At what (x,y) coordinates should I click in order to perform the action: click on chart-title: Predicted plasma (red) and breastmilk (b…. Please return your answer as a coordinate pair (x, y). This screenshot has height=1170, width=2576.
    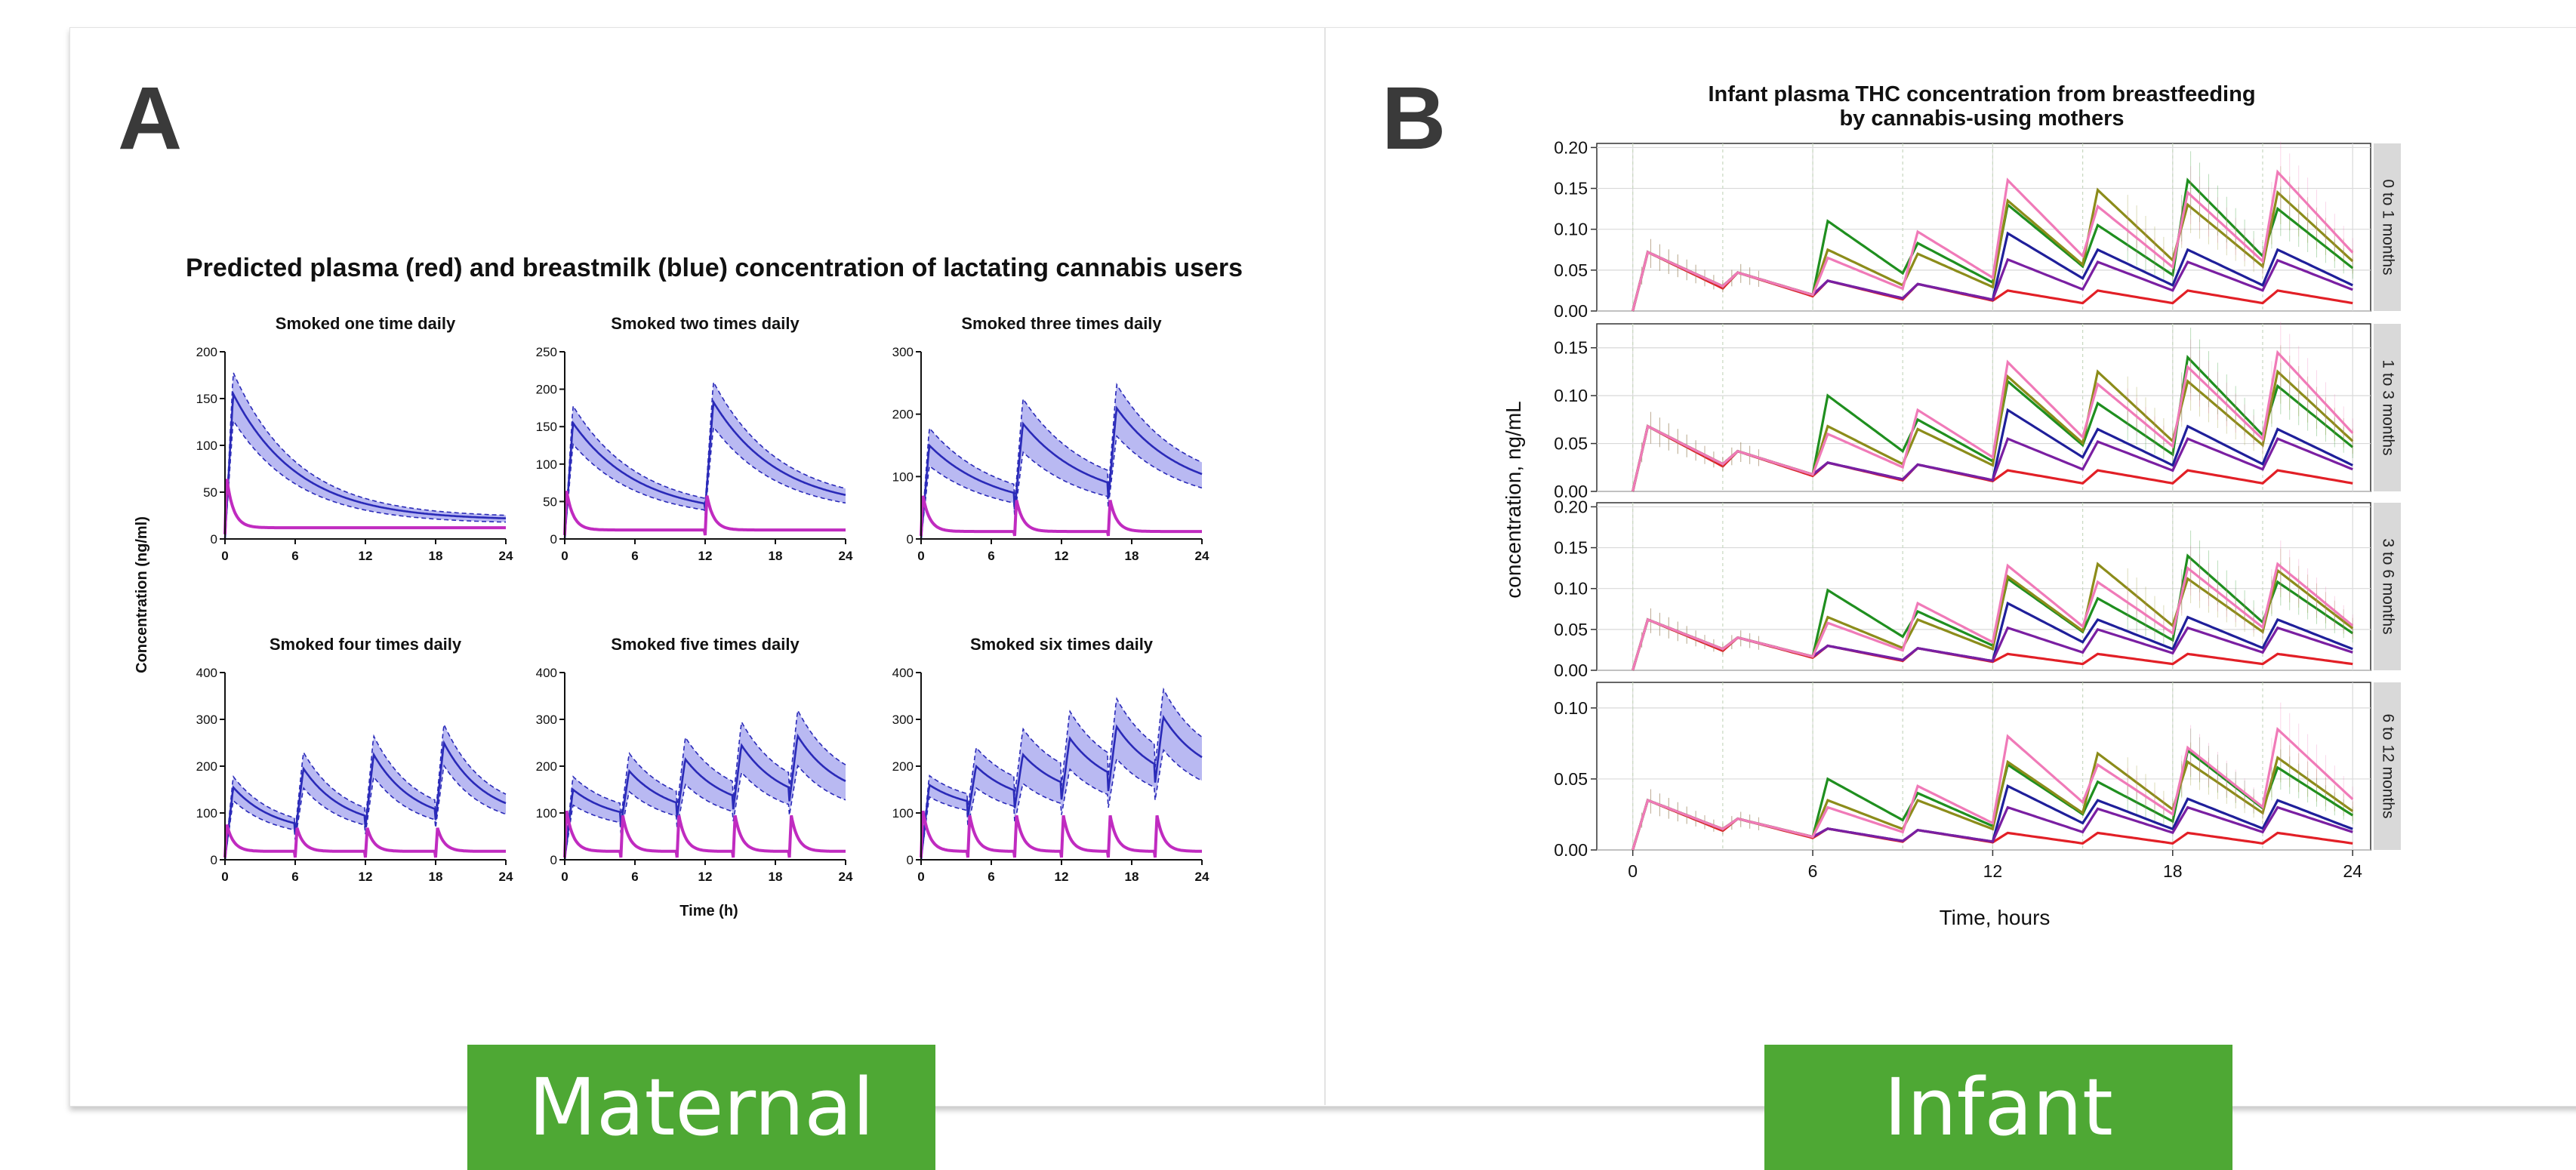
    Looking at the image, I should click on (714, 268).